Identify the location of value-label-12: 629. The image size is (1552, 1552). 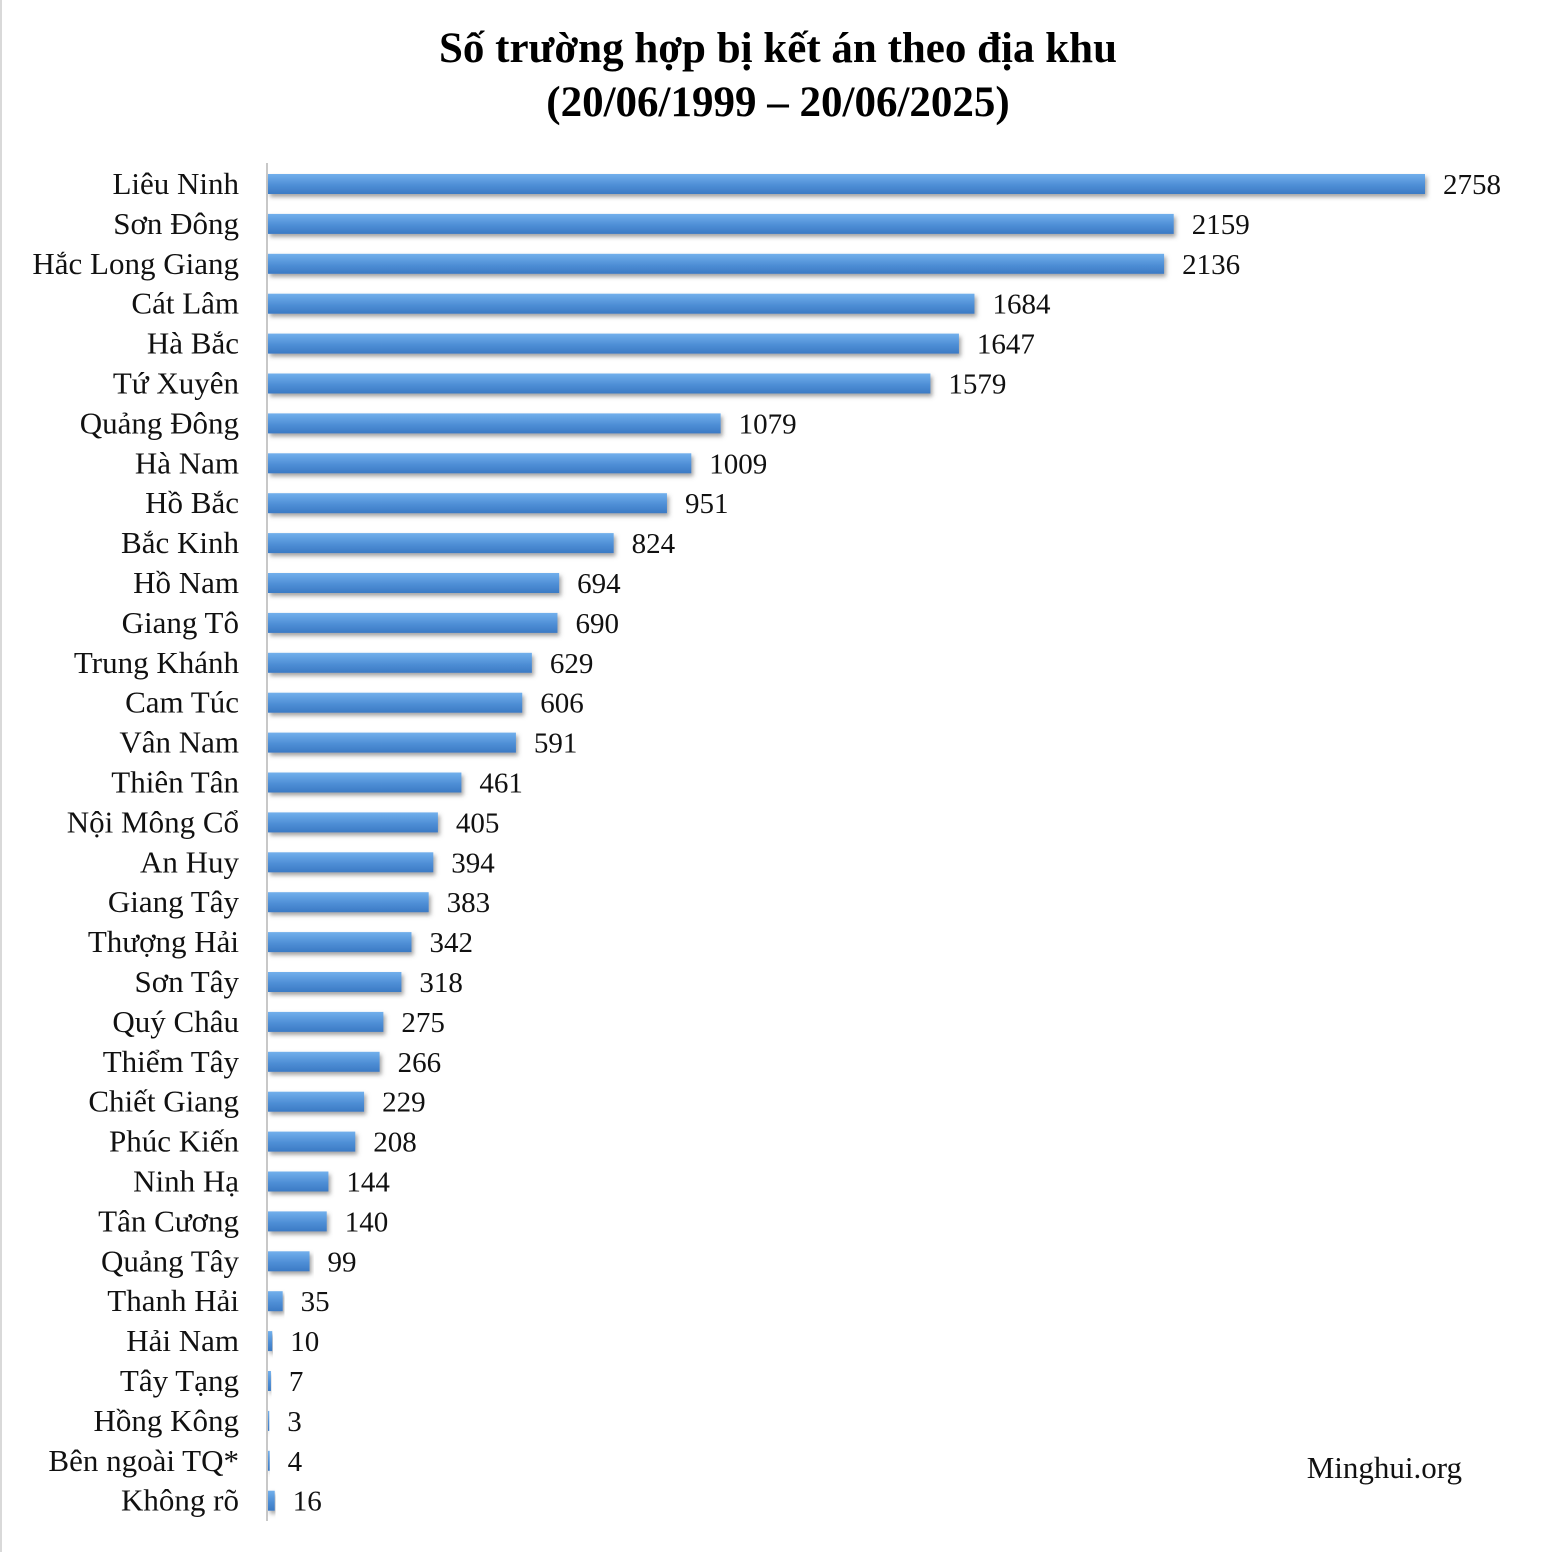
(572, 664).